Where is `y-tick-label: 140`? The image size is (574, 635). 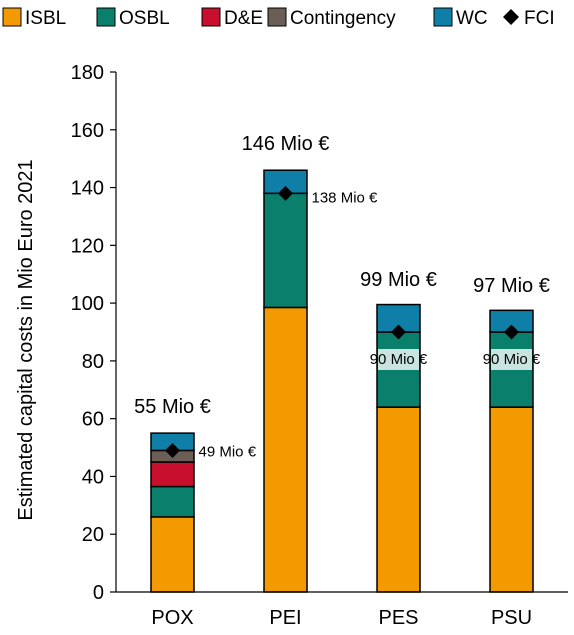
y-tick-label: 140 is located at coordinates (87, 189).